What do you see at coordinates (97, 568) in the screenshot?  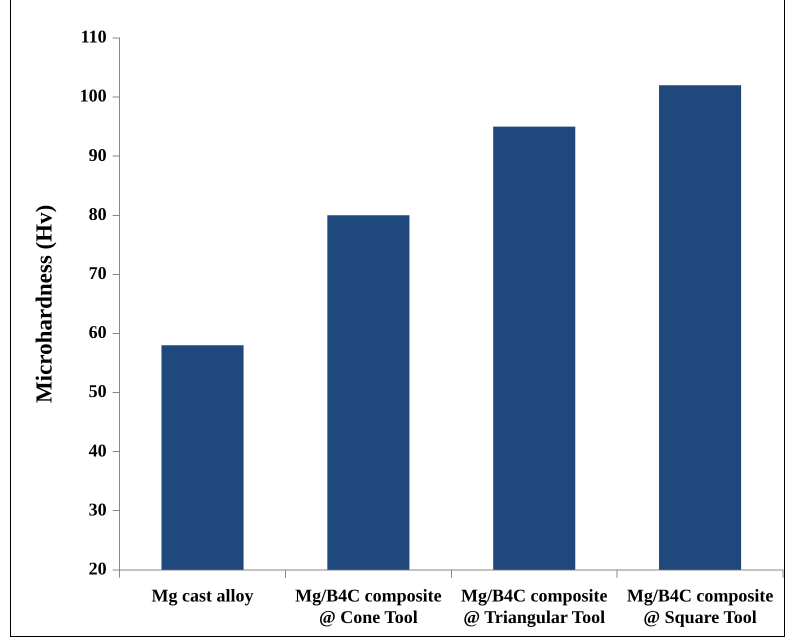 I see `y-tick-label: 20` at bounding box center [97, 568].